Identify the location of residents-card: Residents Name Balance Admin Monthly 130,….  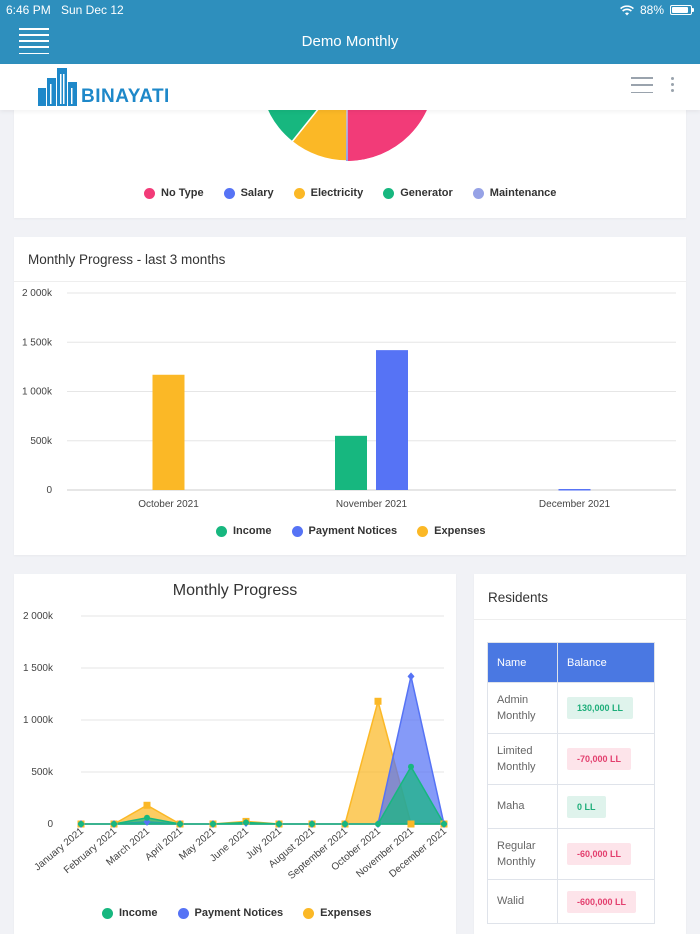
(580, 754).